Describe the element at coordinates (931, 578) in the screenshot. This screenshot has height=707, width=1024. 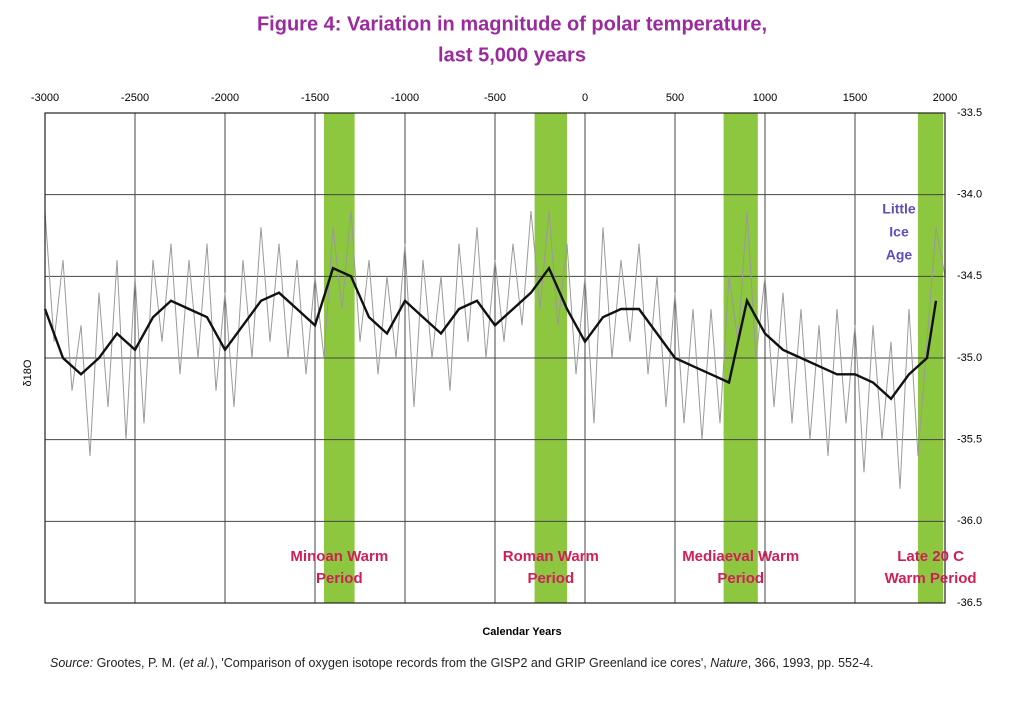
I see `band-label: Warm Period` at that location.